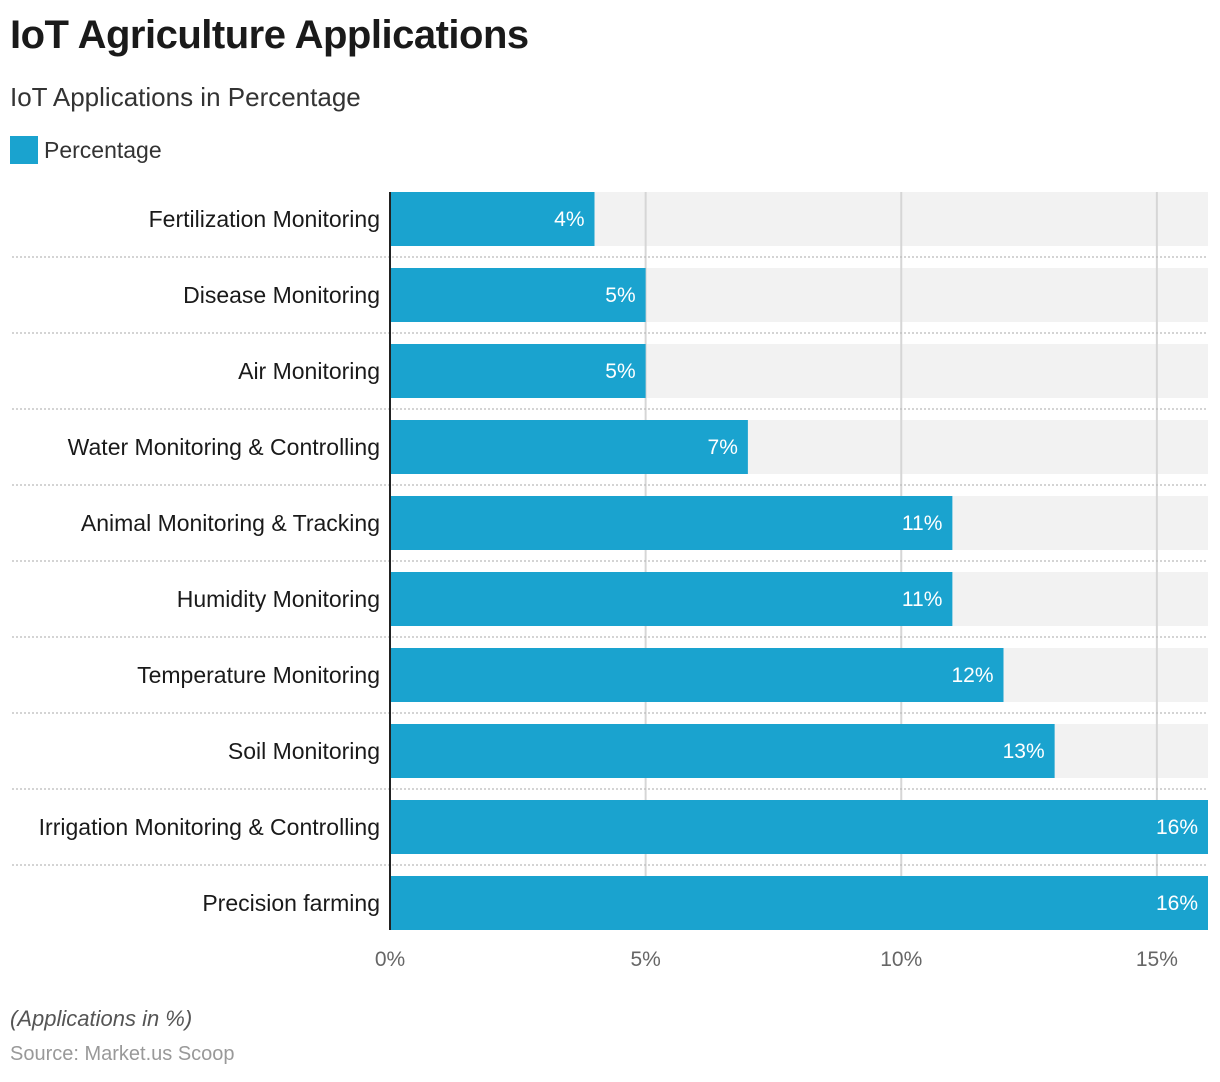 This screenshot has width=1220, height=1082. Describe the element at coordinates (390, 959) in the screenshot. I see `x-tick-label: 0%` at that location.